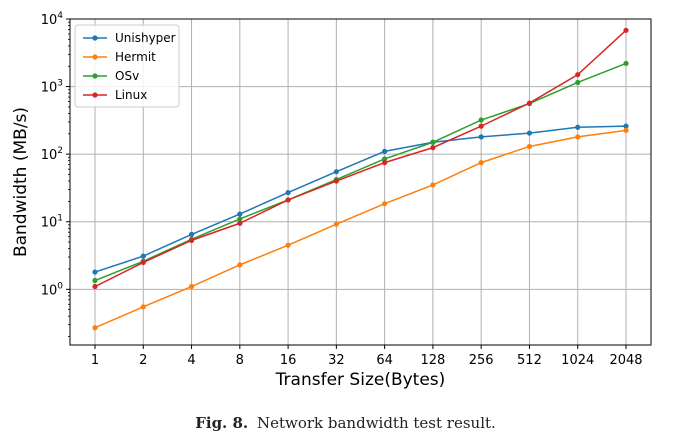 The image size is (691, 439). Describe the element at coordinates (52, 19) in the screenshot. I see `y-tick-label: 10⁴` at that location.